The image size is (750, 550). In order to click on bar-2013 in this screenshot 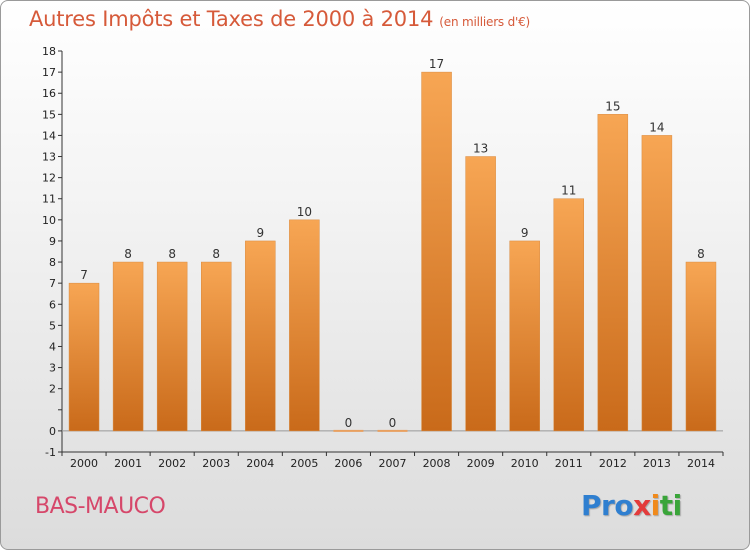, I will do `click(657, 283)`.